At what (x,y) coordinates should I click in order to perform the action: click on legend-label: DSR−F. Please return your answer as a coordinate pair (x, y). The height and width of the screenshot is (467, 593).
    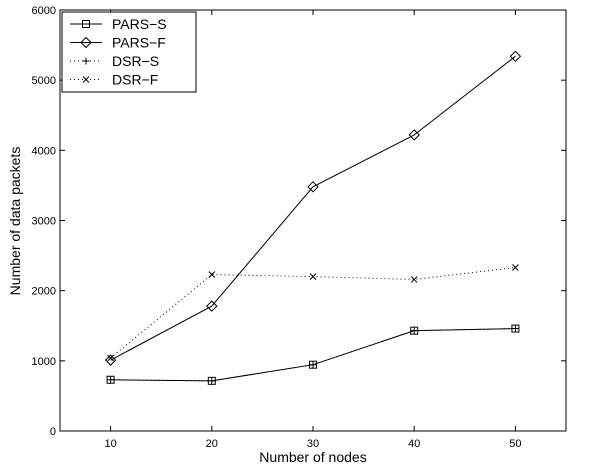
    Looking at the image, I should click on (135, 80).